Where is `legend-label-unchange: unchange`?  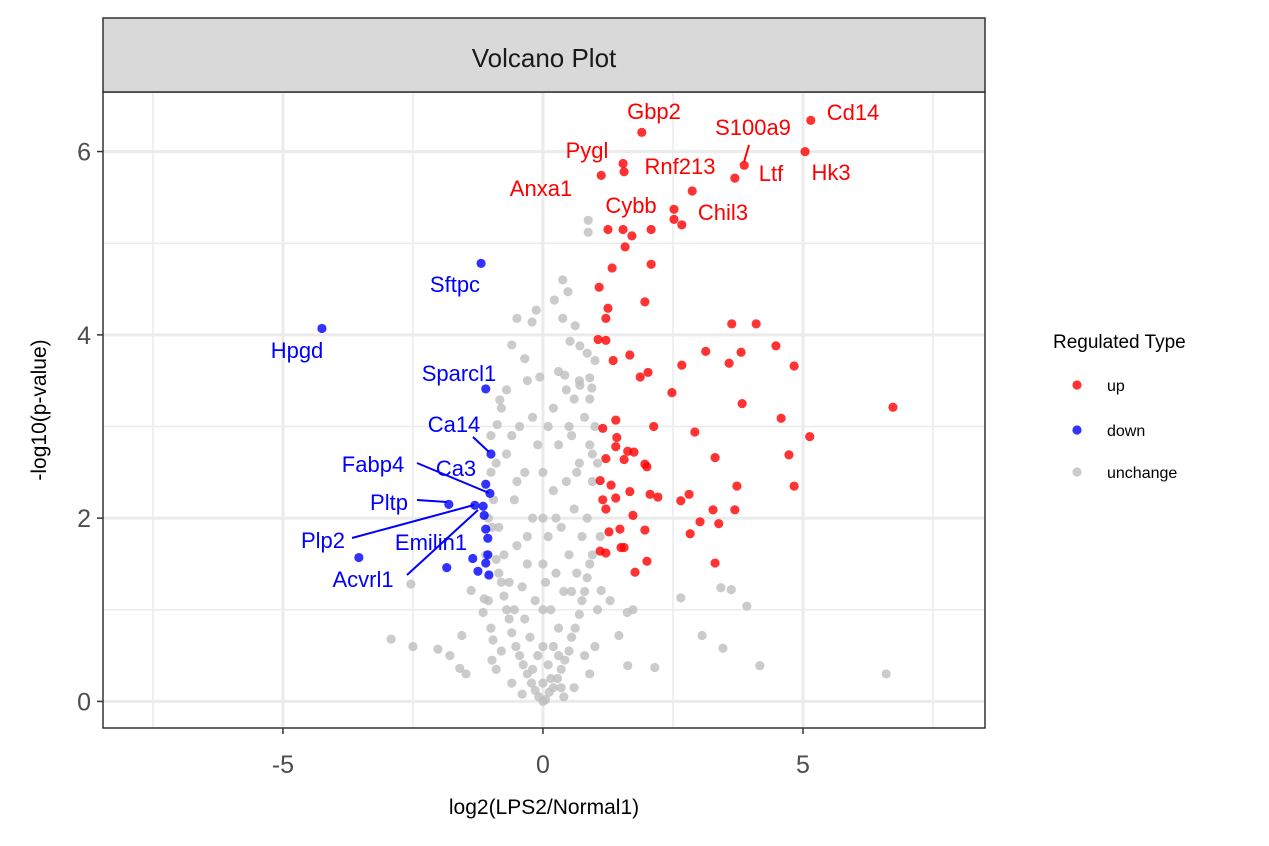 legend-label-unchange: unchange is located at coordinates (1142, 473).